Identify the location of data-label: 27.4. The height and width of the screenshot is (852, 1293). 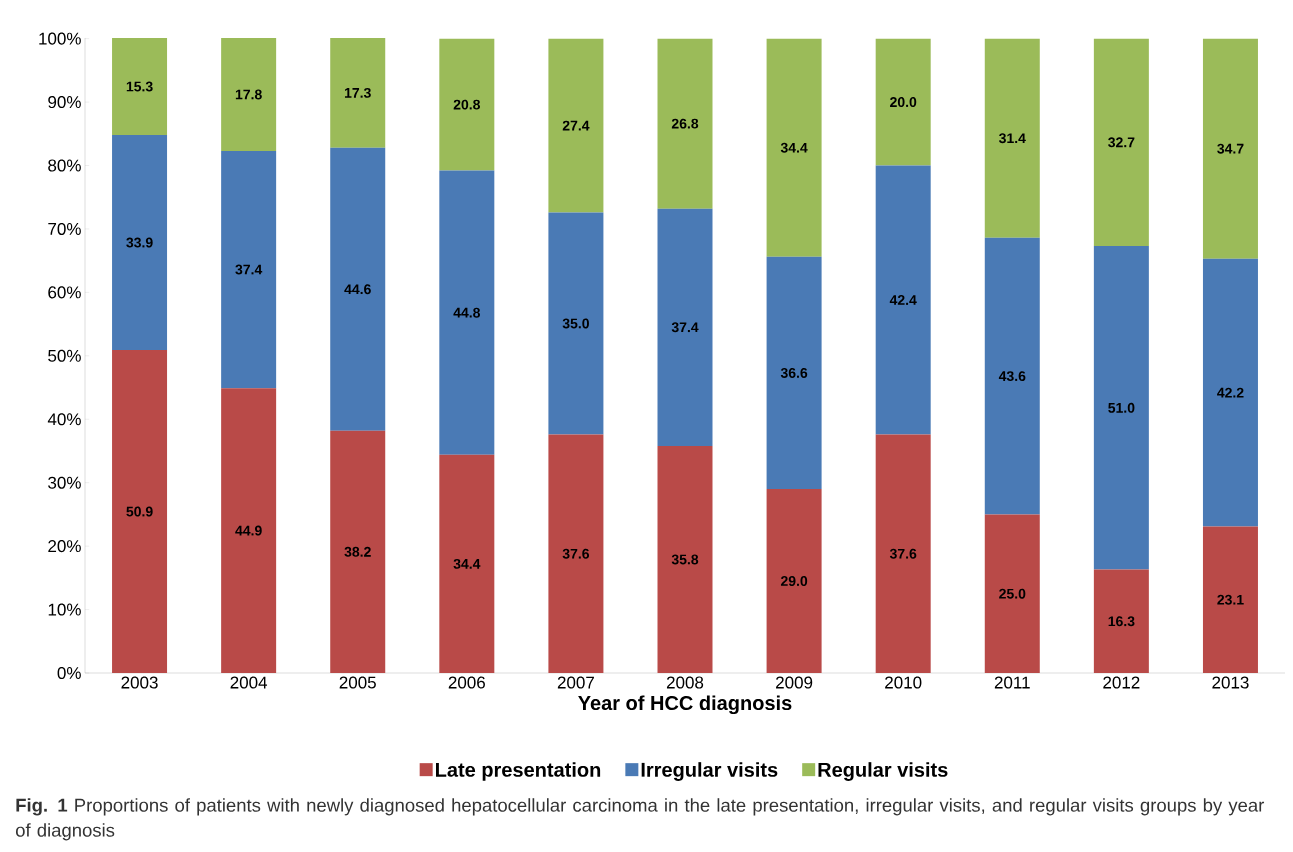
(576, 125).